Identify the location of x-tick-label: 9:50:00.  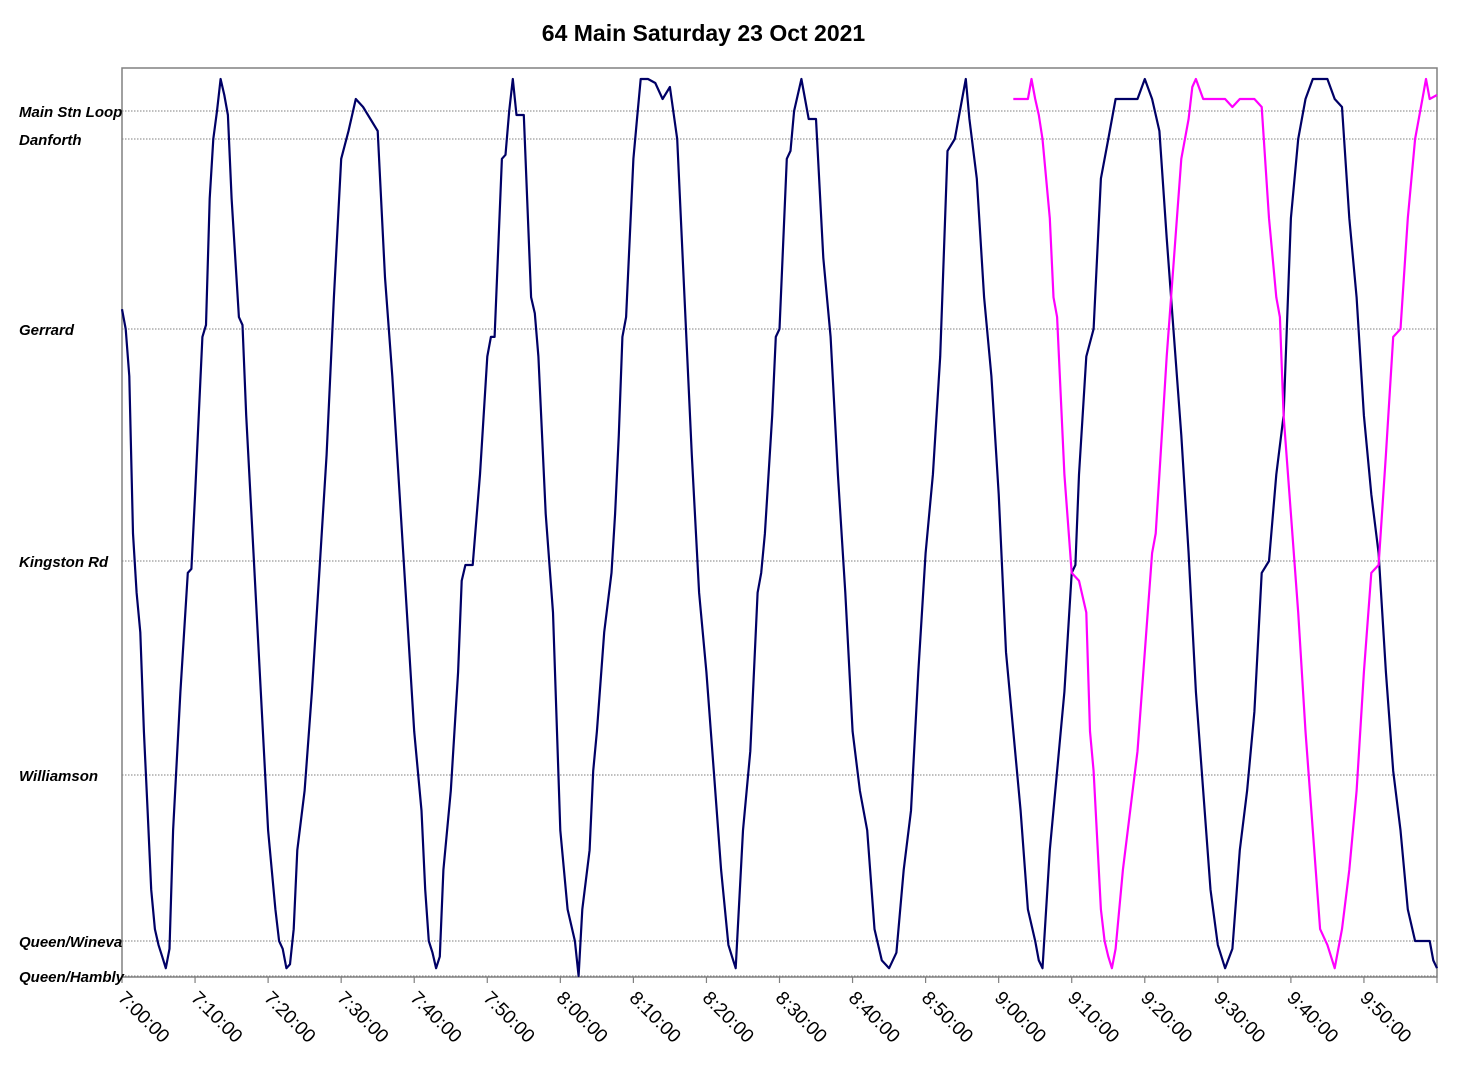
(1385, 1018).